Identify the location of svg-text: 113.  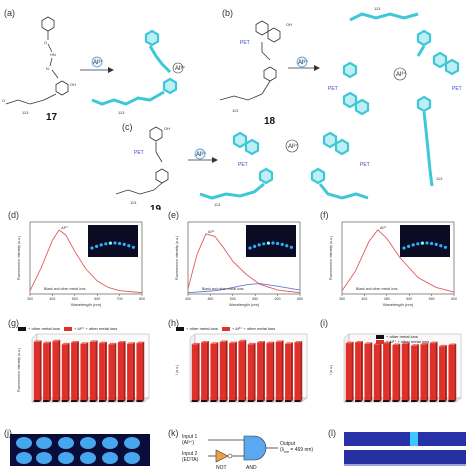
(133, 202).